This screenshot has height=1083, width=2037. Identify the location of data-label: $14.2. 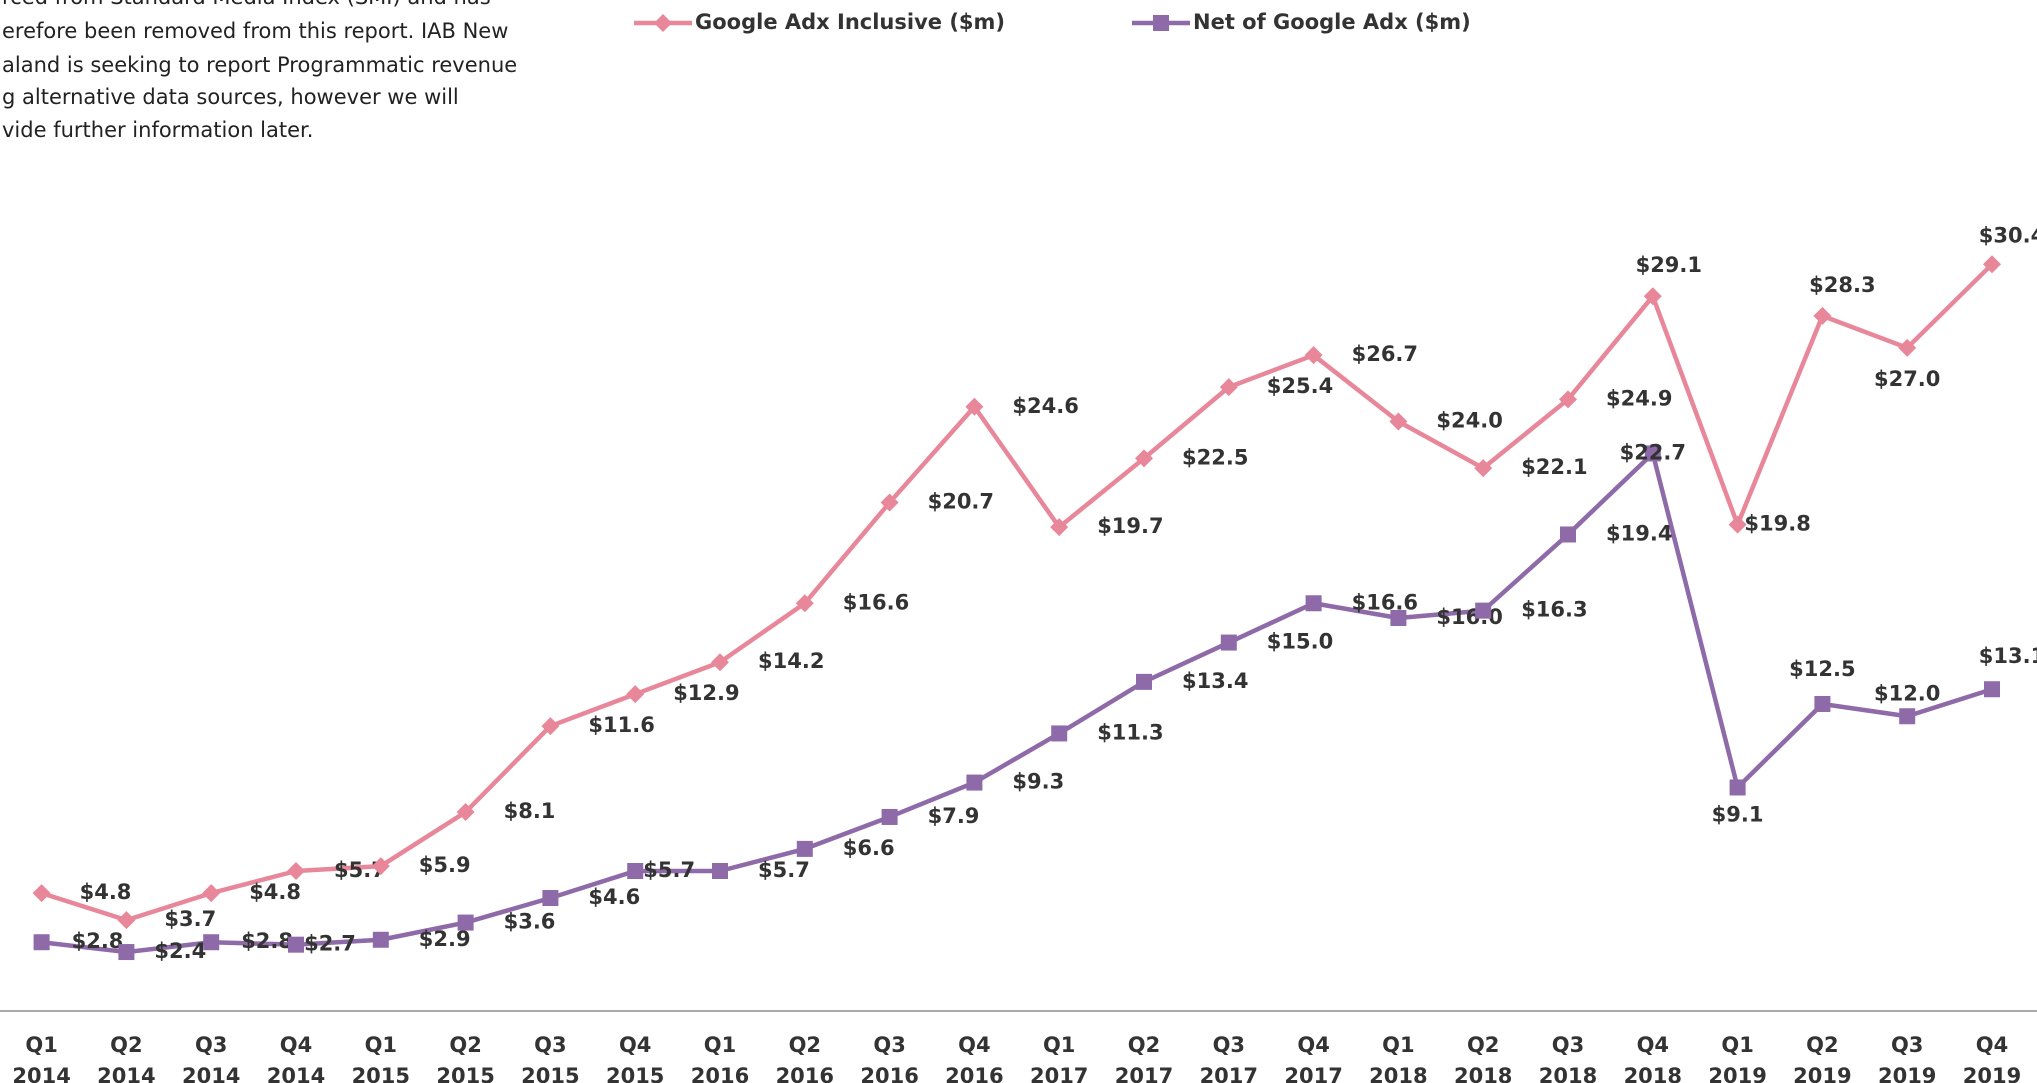
(791, 661).